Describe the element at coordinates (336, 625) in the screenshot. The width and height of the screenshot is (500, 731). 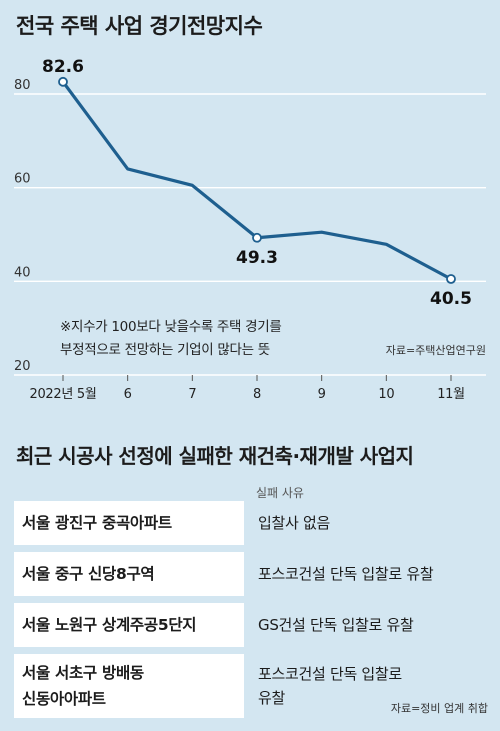
I see `failure-reason-line: GS건설 단독 입찰로 유찰` at that location.